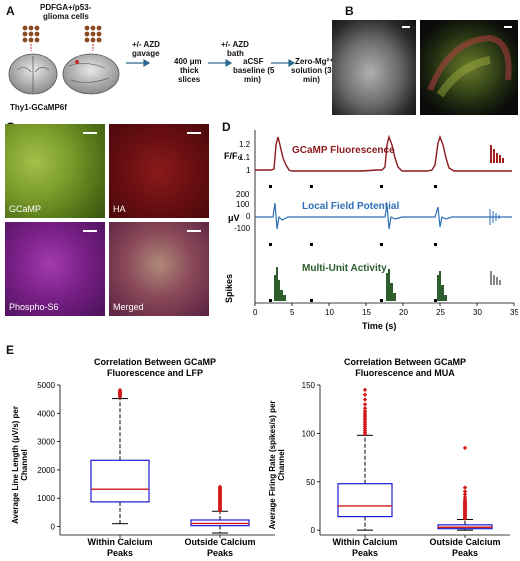 This screenshot has width=520, height=561. Describe the element at coordinates (189, 79) in the screenshot. I see `step2-line3: slices` at that location.